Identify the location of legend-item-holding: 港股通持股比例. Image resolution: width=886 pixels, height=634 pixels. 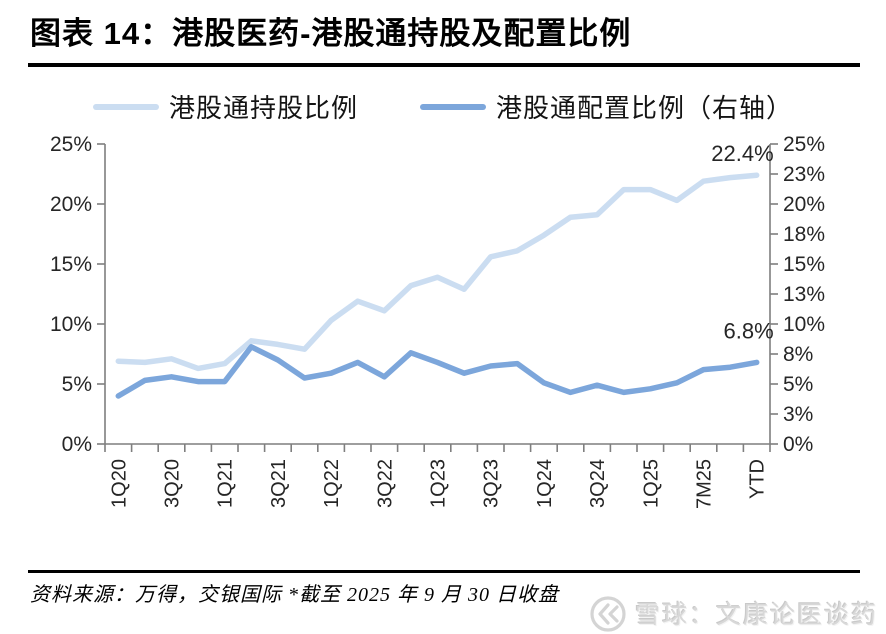
(225, 106).